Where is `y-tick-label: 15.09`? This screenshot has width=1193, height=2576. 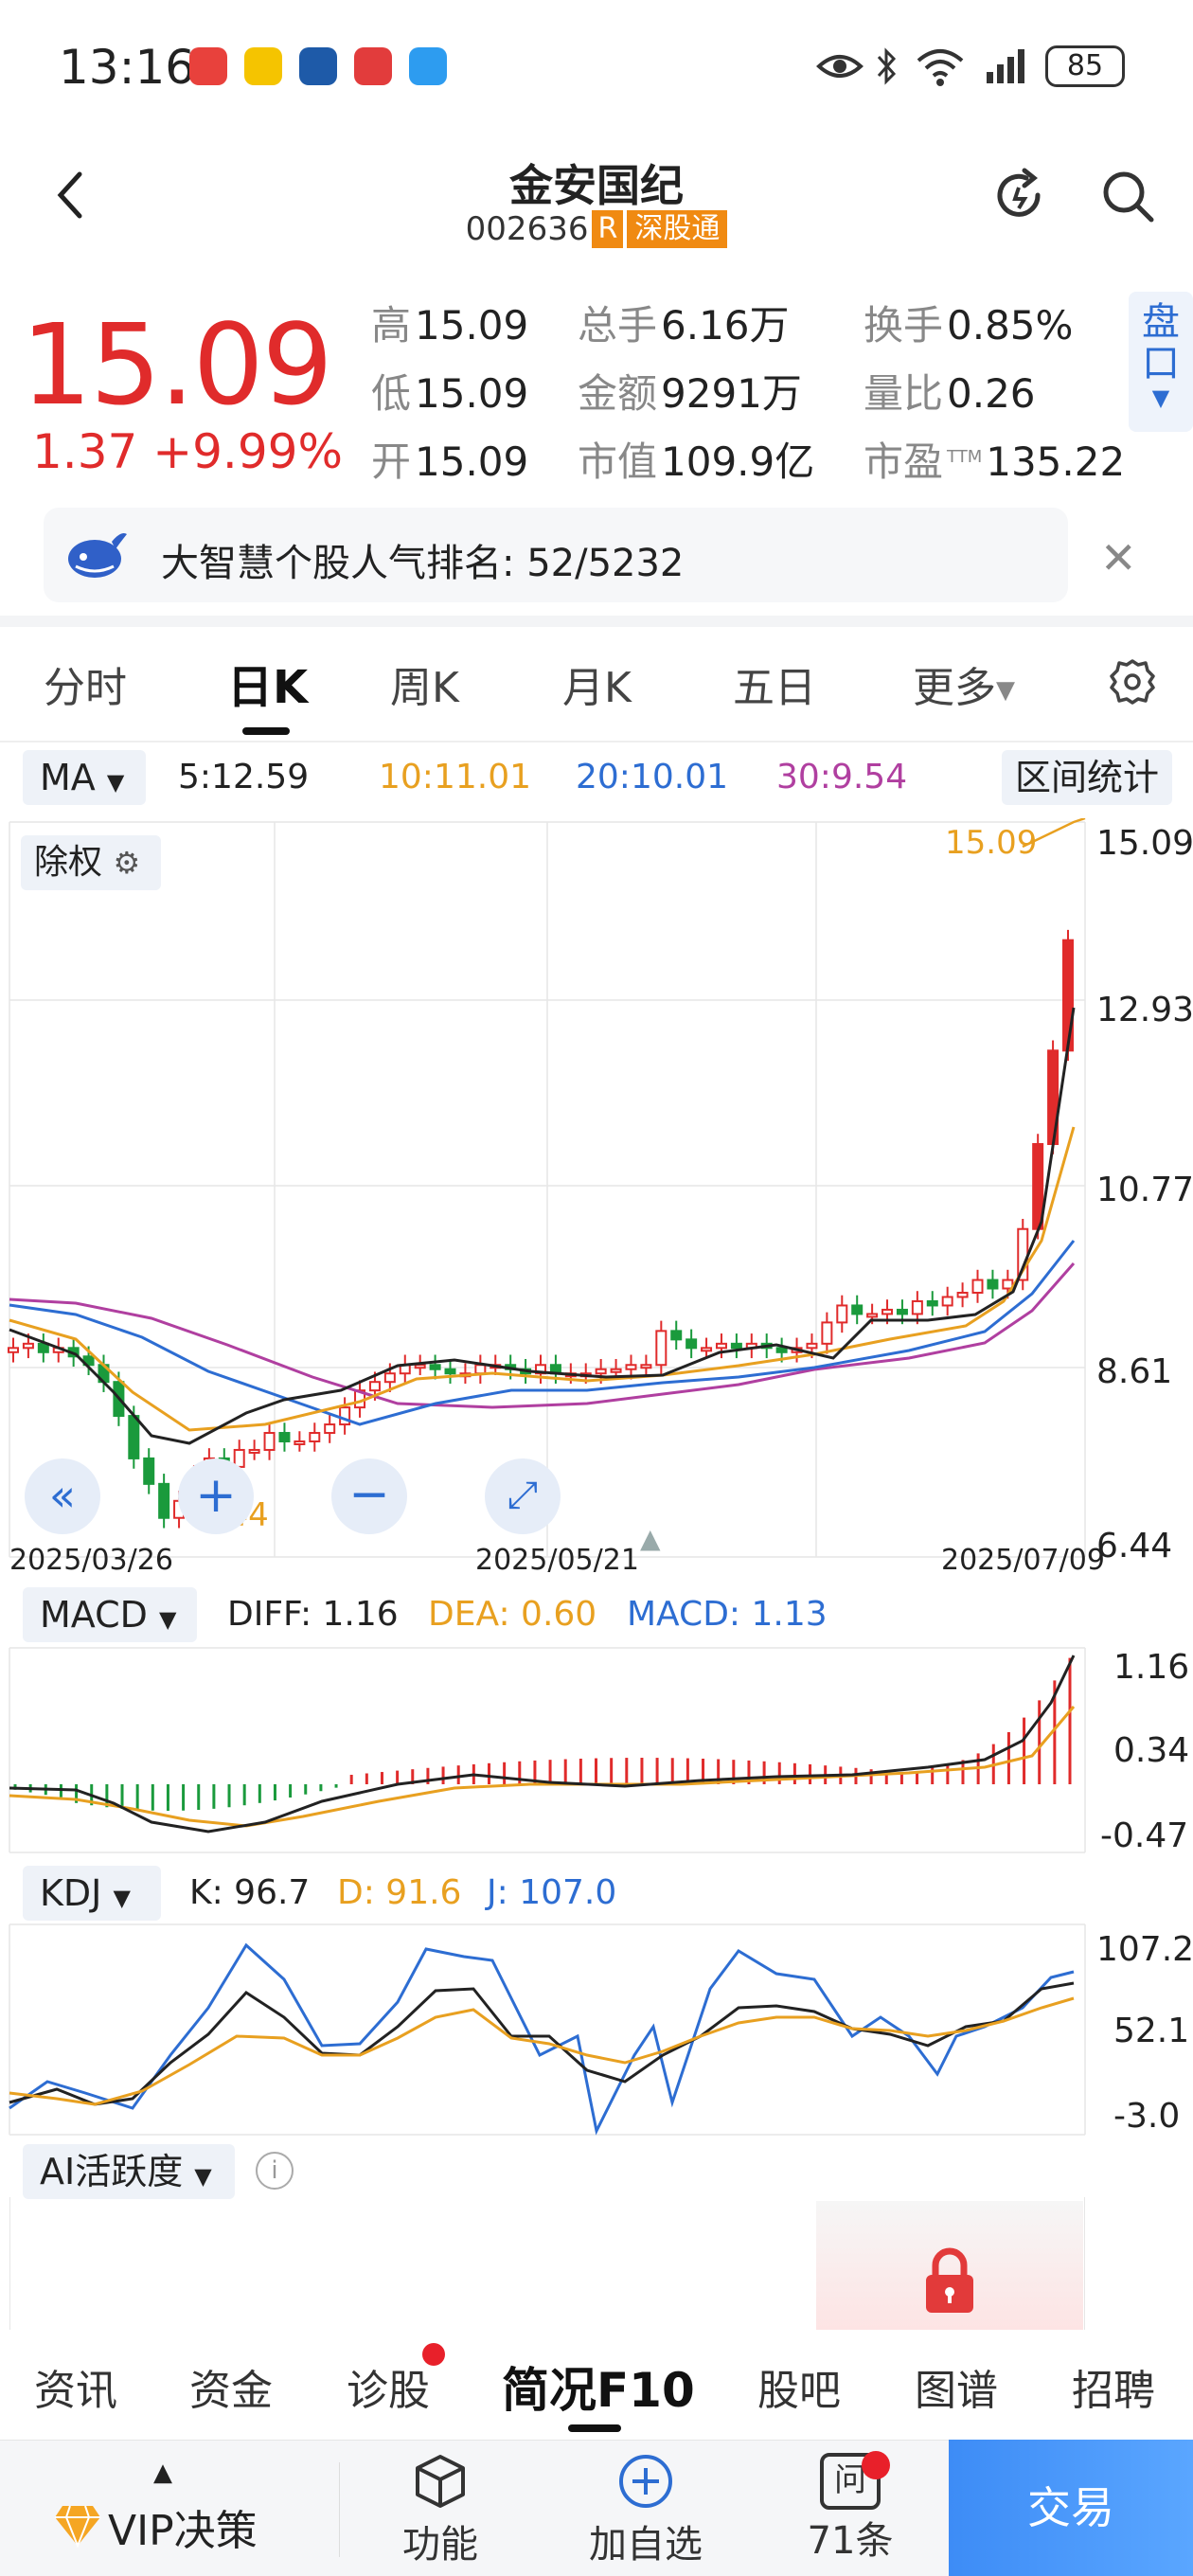 y-tick-label: 15.09 is located at coordinates (1144, 843).